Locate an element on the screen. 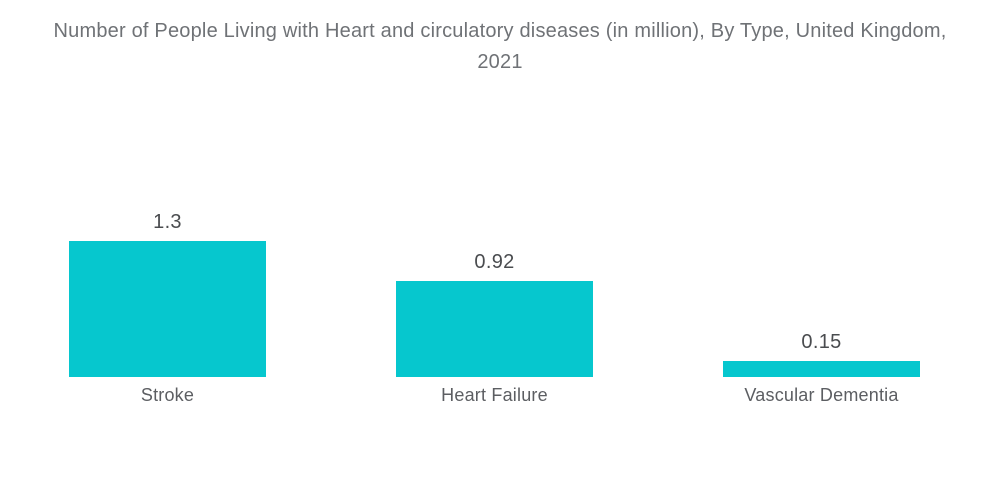 The height and width of the screenshot is (504, 1000). bar-group-stroke: 1.3 Stroke is located at coordinates (167, 308).